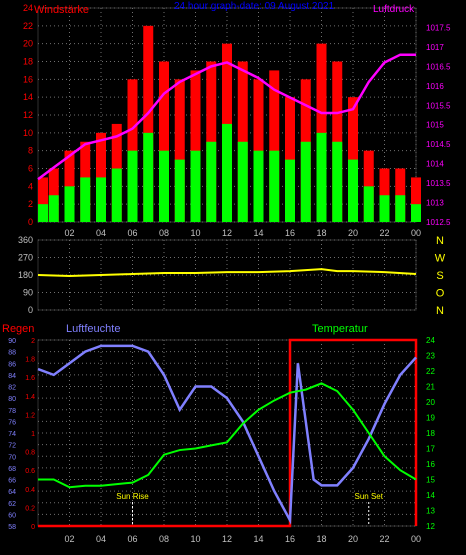 The width and height of the screenshot is (466, 555). What do you see at coordinates (28, 44) in the screenshot?
I see `y-tick-label-left: 20` at bounding box center [28, 44].